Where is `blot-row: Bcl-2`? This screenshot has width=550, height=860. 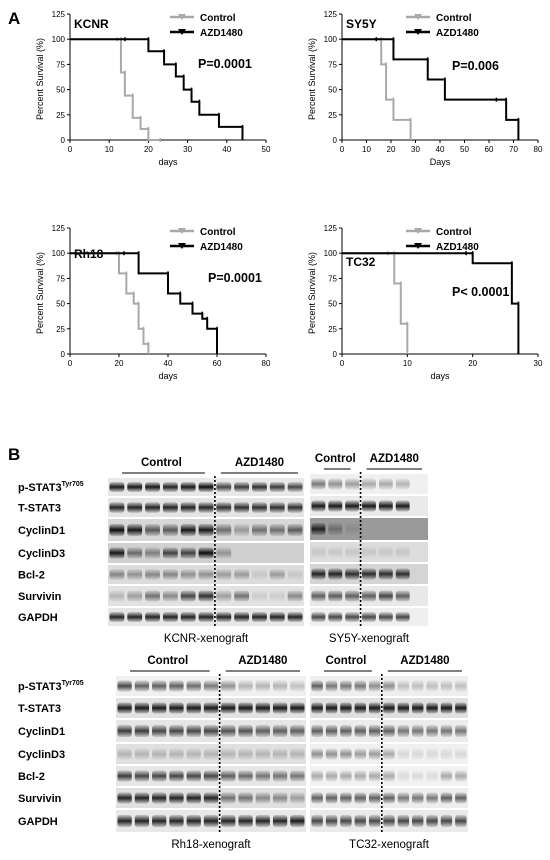 blot-row: Bcl-2 is located at coordinates (161, 574).